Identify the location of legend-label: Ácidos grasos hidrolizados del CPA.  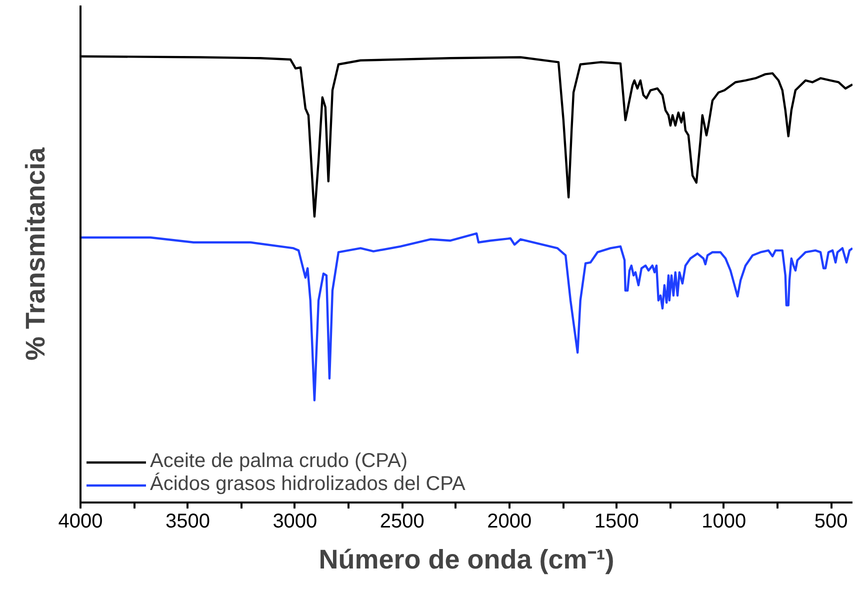
(308, 484).